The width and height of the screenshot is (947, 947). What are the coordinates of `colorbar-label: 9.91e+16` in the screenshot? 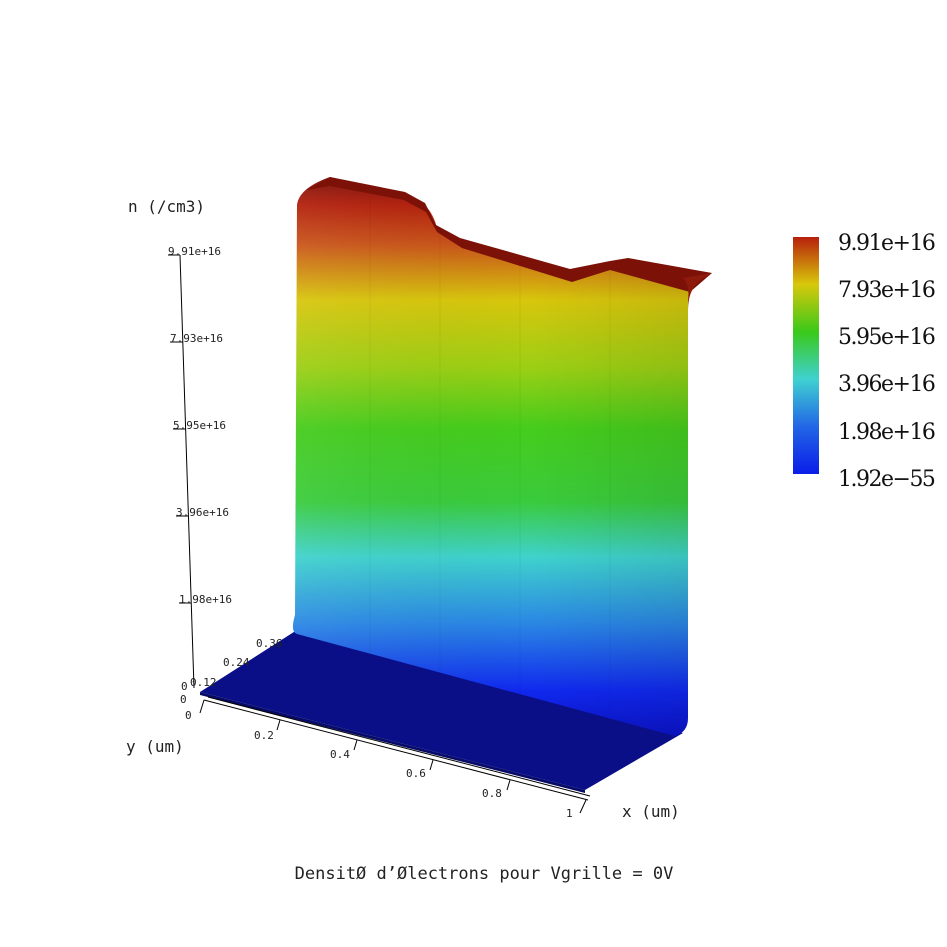 It's located at (886, 243).